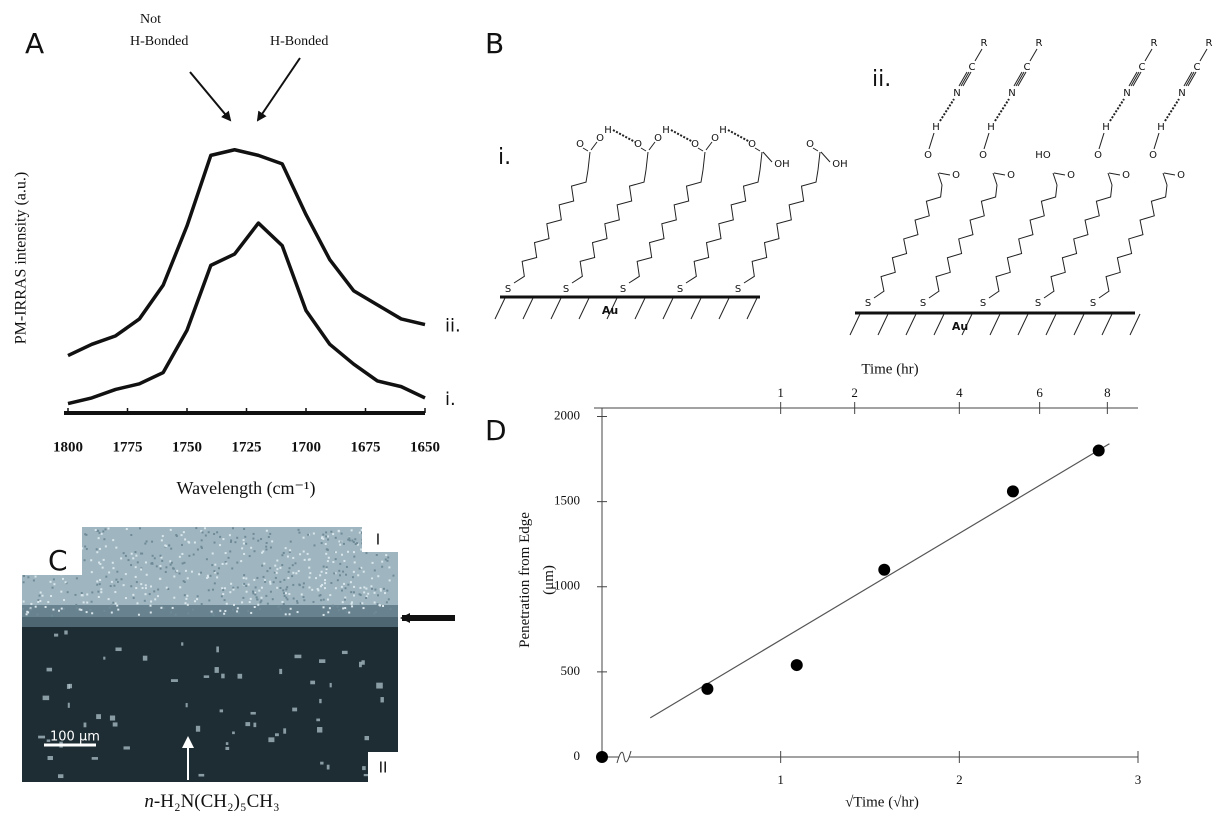 The width and height of the screenshot is (1227, 819). Describe the element at coordinates (577, 755) in the screenshot. I see `y-tick-label: 0` at that location.